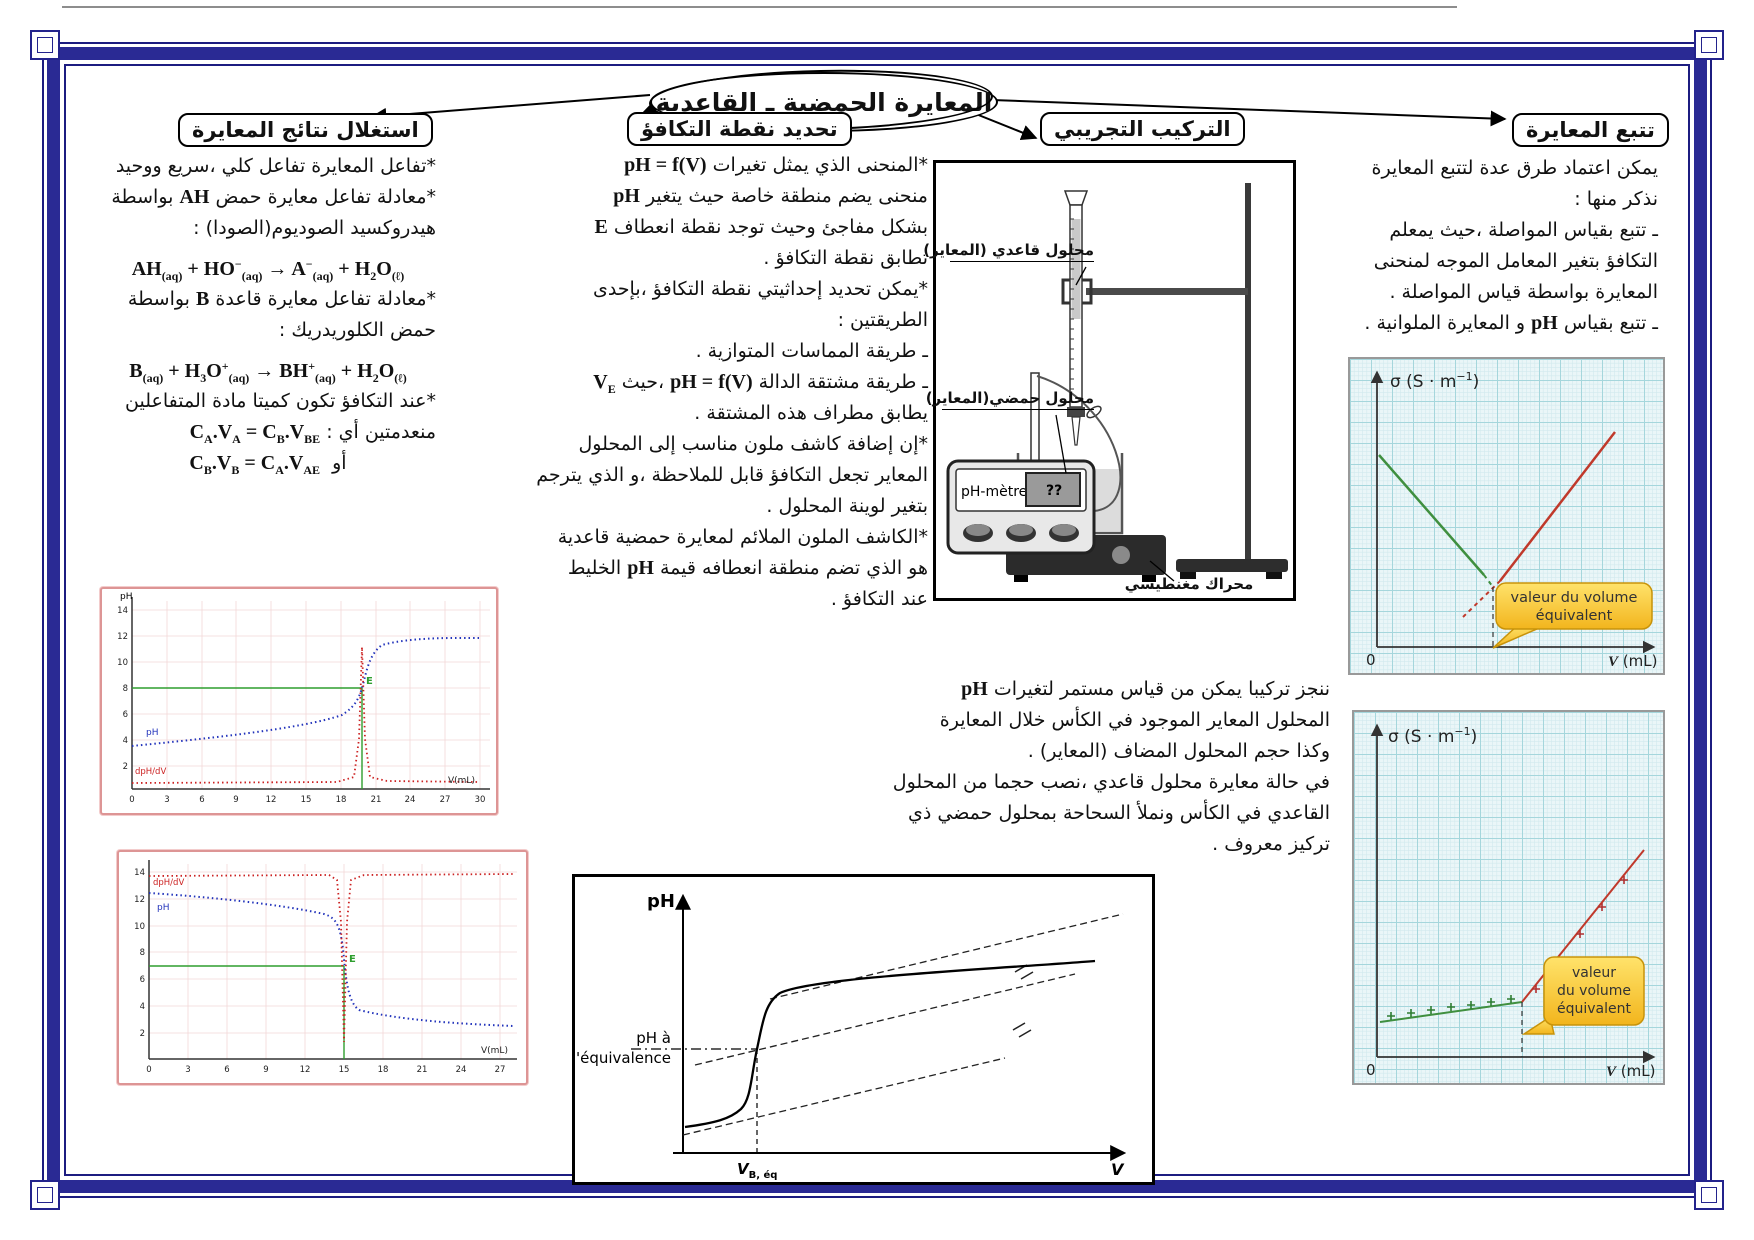 Image resolution: width=1754 pixels, height=1240 pixels. What do you see at coordinates (1523, 292) in the screenshot?
I see `text-line: المعايرة بواسطة قياس المواصلة .` at bounding box center [1523, 292].